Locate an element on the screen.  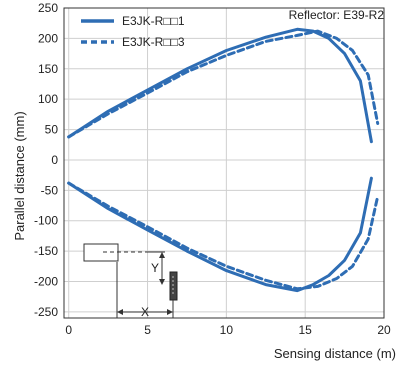
x-arrowhead-right is located at coordinates (170, 312).